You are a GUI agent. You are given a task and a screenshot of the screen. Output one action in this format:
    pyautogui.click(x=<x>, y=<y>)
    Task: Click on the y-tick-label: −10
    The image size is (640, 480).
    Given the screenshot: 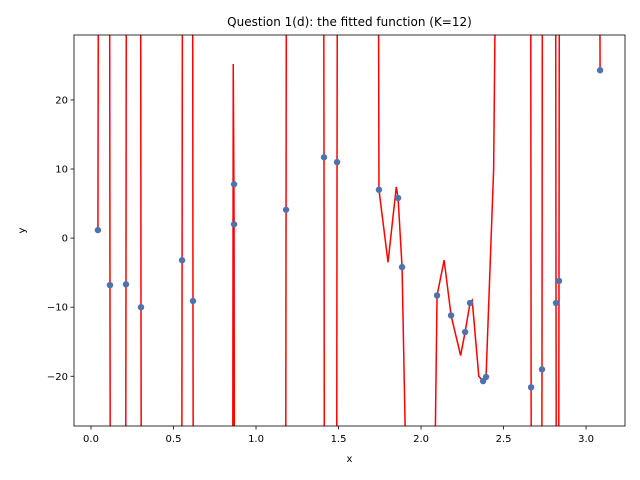 What is the action you would take?
    pyautogui.click(x=57, y=308)
    